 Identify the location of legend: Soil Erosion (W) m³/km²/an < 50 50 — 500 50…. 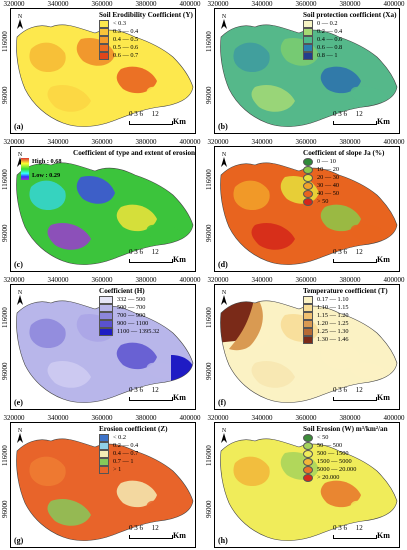
(345, 453).